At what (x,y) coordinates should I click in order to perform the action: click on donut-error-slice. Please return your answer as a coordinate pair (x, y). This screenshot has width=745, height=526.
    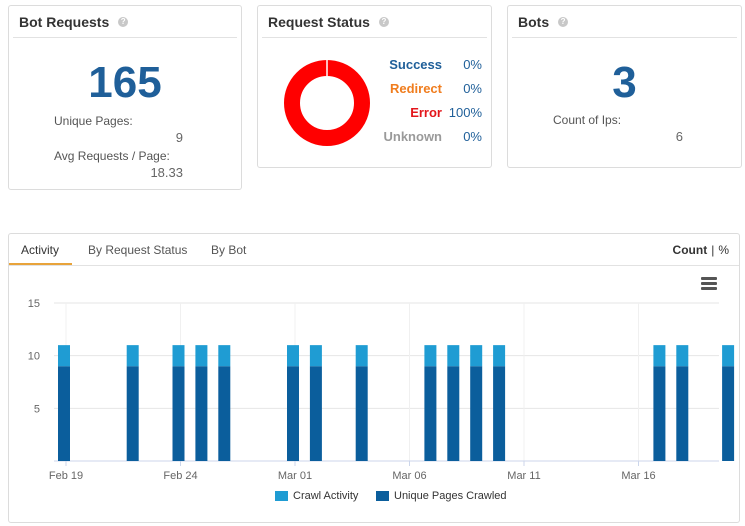
    Looking at the image, I should click on (327, 103).